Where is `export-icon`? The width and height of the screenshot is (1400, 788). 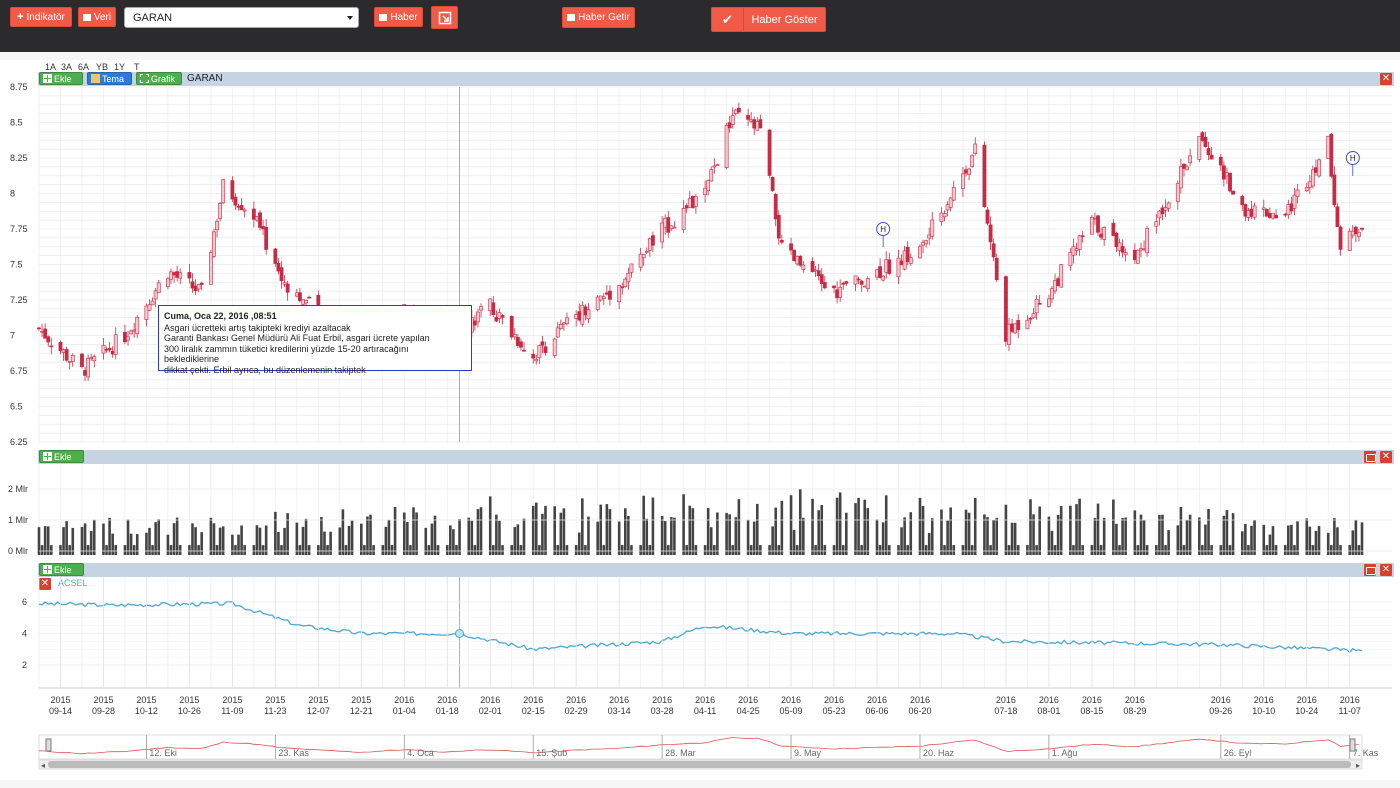
export-icon is located at coordinates (444, 17).